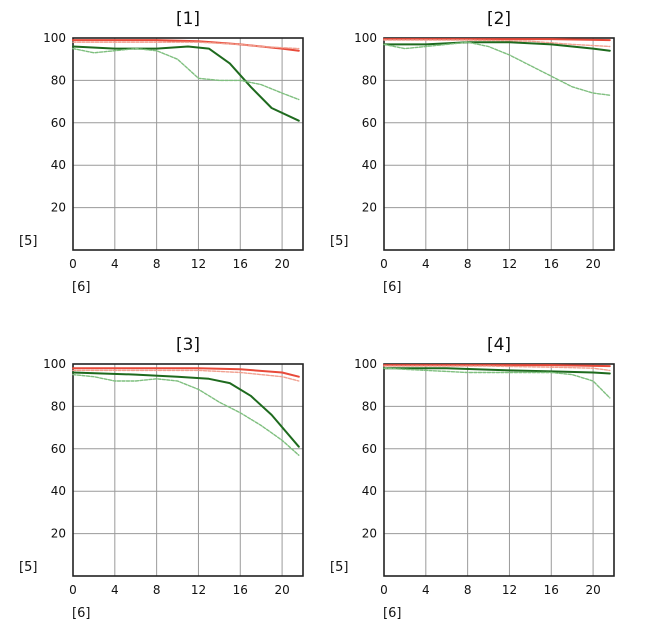 The image size is (650, 628). I want to click on chart-title: [2], so click(499, 19).